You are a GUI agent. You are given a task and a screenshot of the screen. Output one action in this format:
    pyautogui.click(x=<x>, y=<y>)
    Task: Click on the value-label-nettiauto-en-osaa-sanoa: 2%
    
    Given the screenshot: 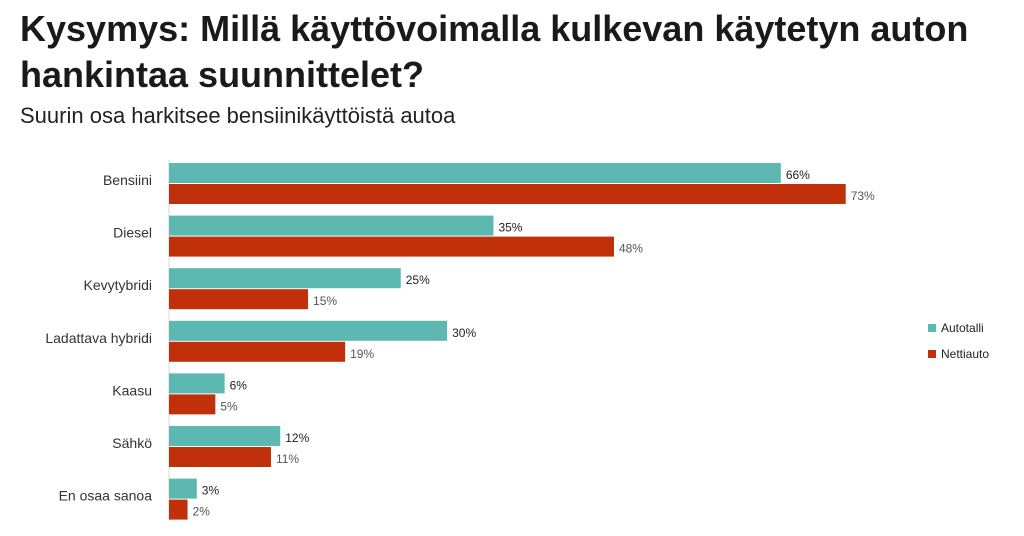 What is the action you would take?
    pyautogui.click(x=202, y=512)
    